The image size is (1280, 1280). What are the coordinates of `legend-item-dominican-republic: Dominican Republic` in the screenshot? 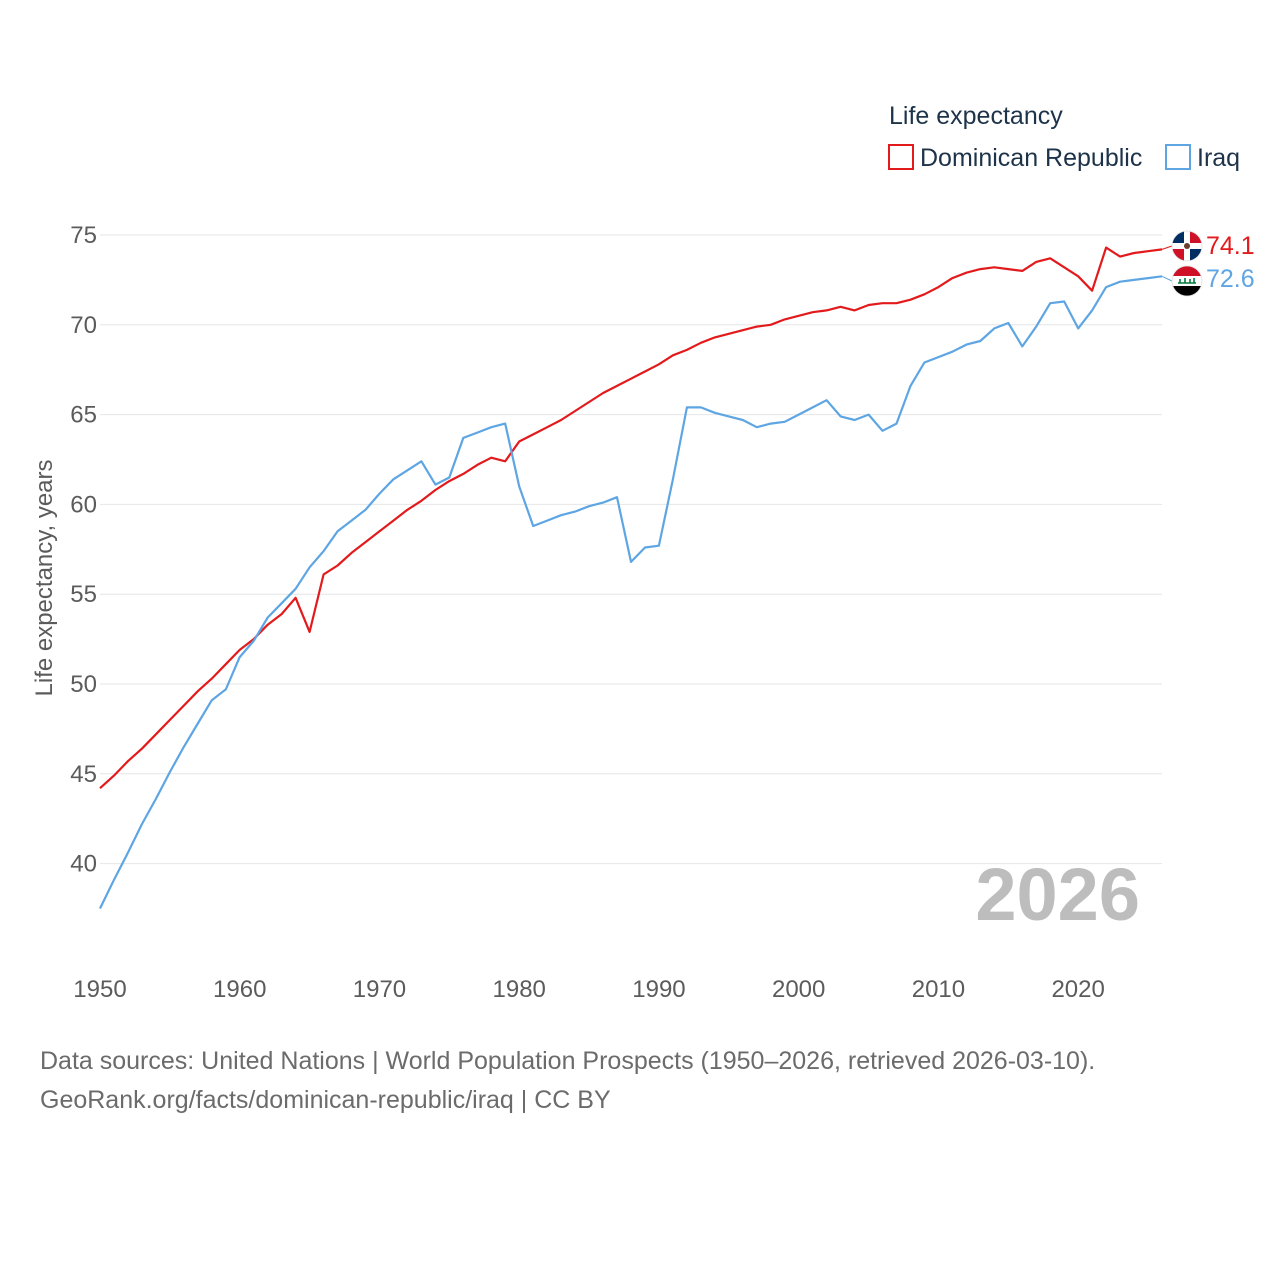 It's located at (1015, 158).